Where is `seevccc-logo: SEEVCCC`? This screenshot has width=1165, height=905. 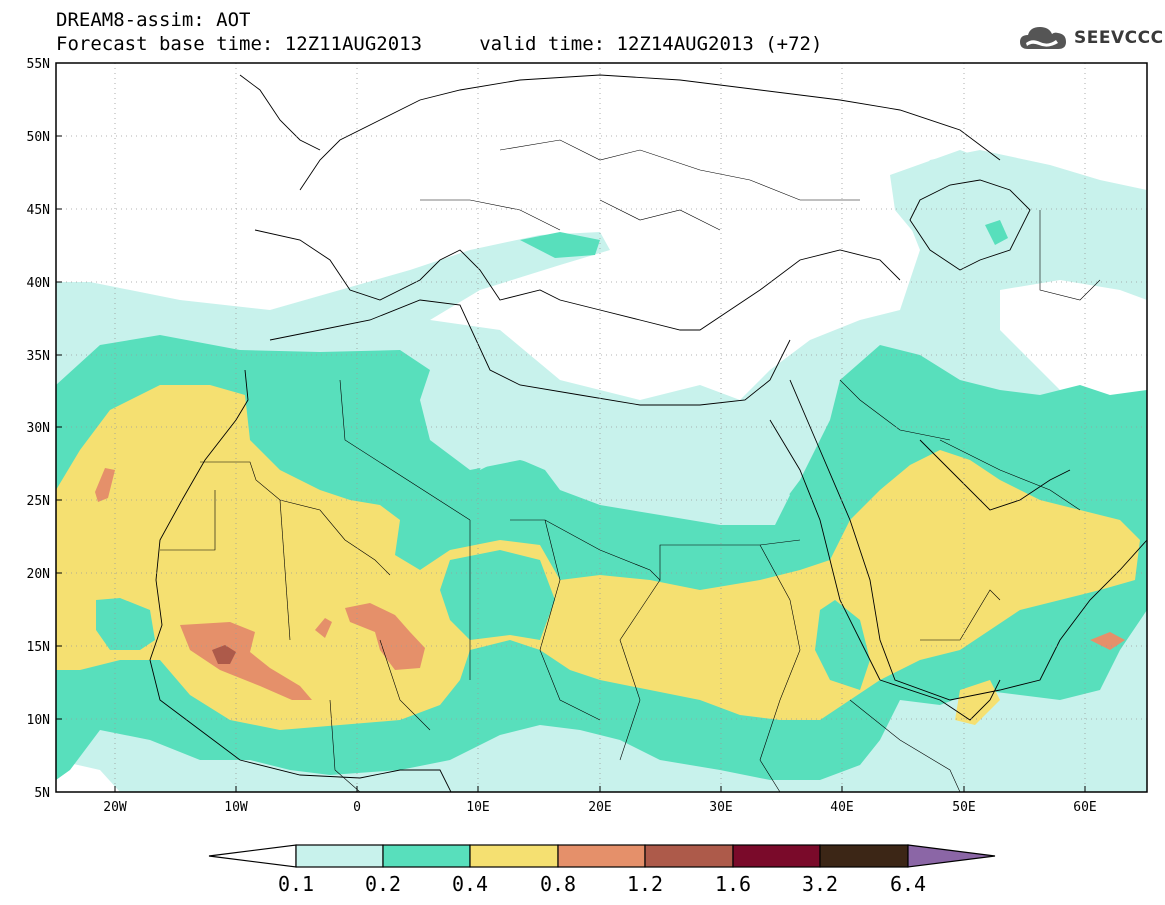 seevccc-logo: SEEVCCC is located at coordinates (1091, 38).